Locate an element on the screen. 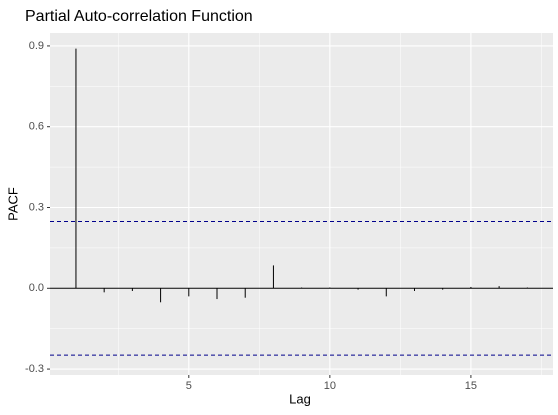 This screenshot has height=415, width=558. chart-title: Partial Auto-correlation Function is located at coordinates (139, 16).